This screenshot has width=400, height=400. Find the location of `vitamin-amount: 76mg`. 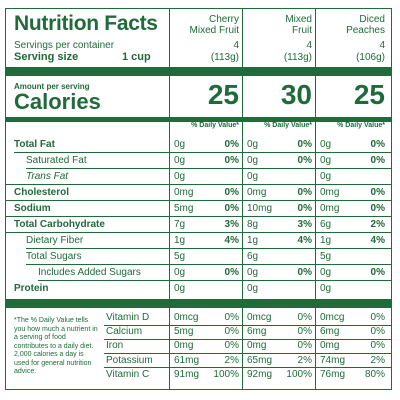

vitamin-amount: 76mg is located at coordinates (333, 374).